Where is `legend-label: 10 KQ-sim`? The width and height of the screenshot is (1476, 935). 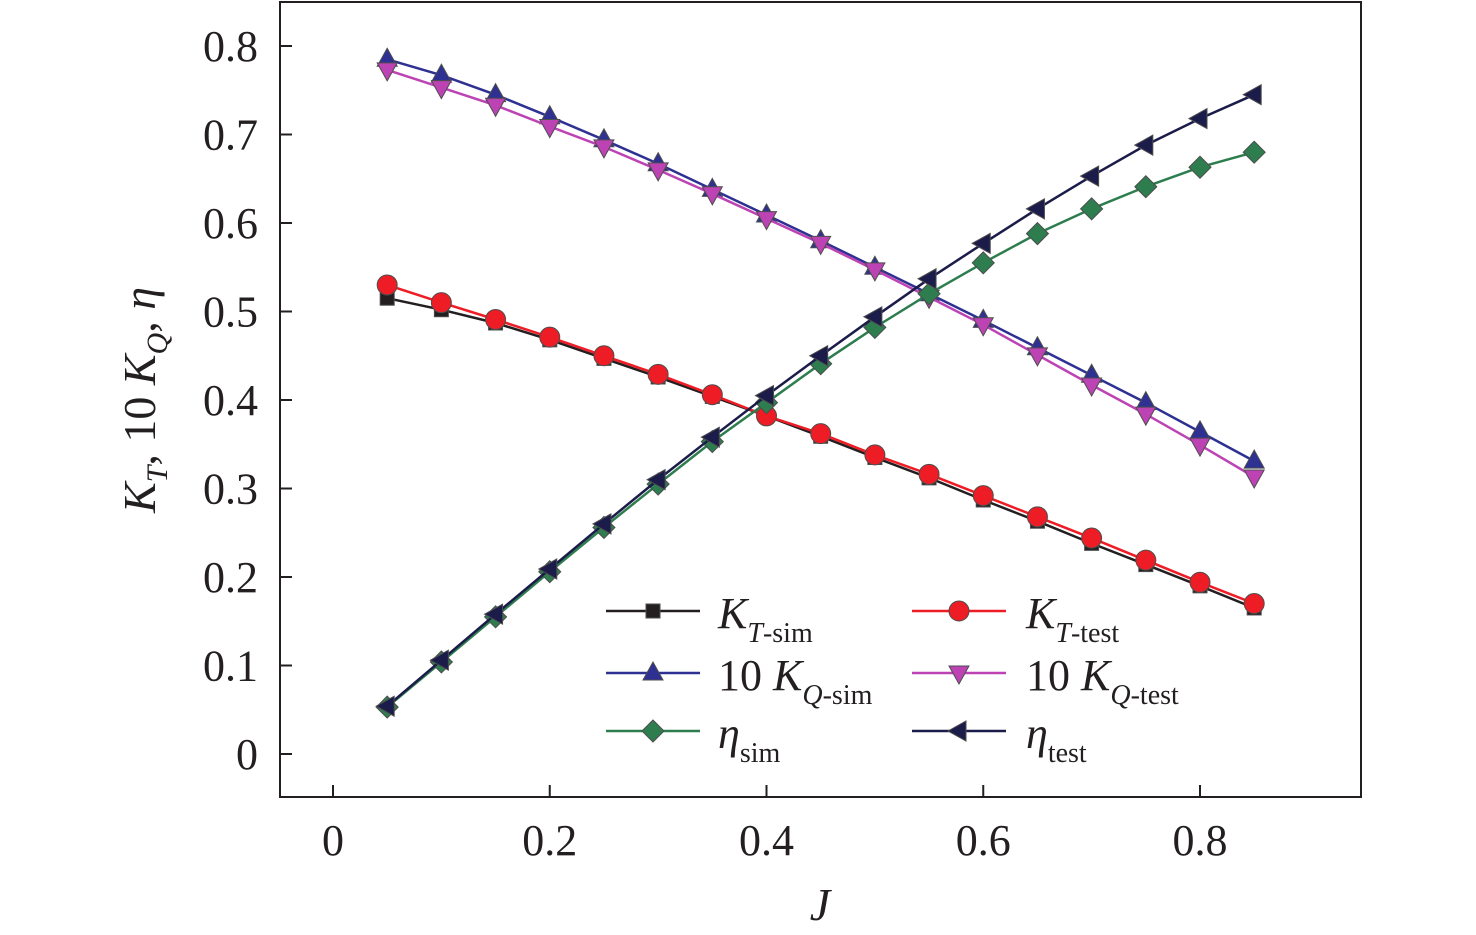
legend-label: 10 KQ-sim is located at coordinates (795, 681).